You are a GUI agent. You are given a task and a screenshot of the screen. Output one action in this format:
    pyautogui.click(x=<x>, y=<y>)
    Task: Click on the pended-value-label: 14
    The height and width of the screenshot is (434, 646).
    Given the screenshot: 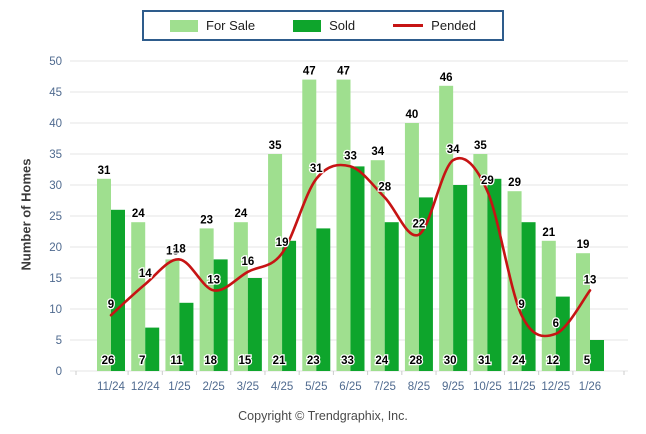 What is the action you would take?
    pyautogui.click(x=145, y=274)
    